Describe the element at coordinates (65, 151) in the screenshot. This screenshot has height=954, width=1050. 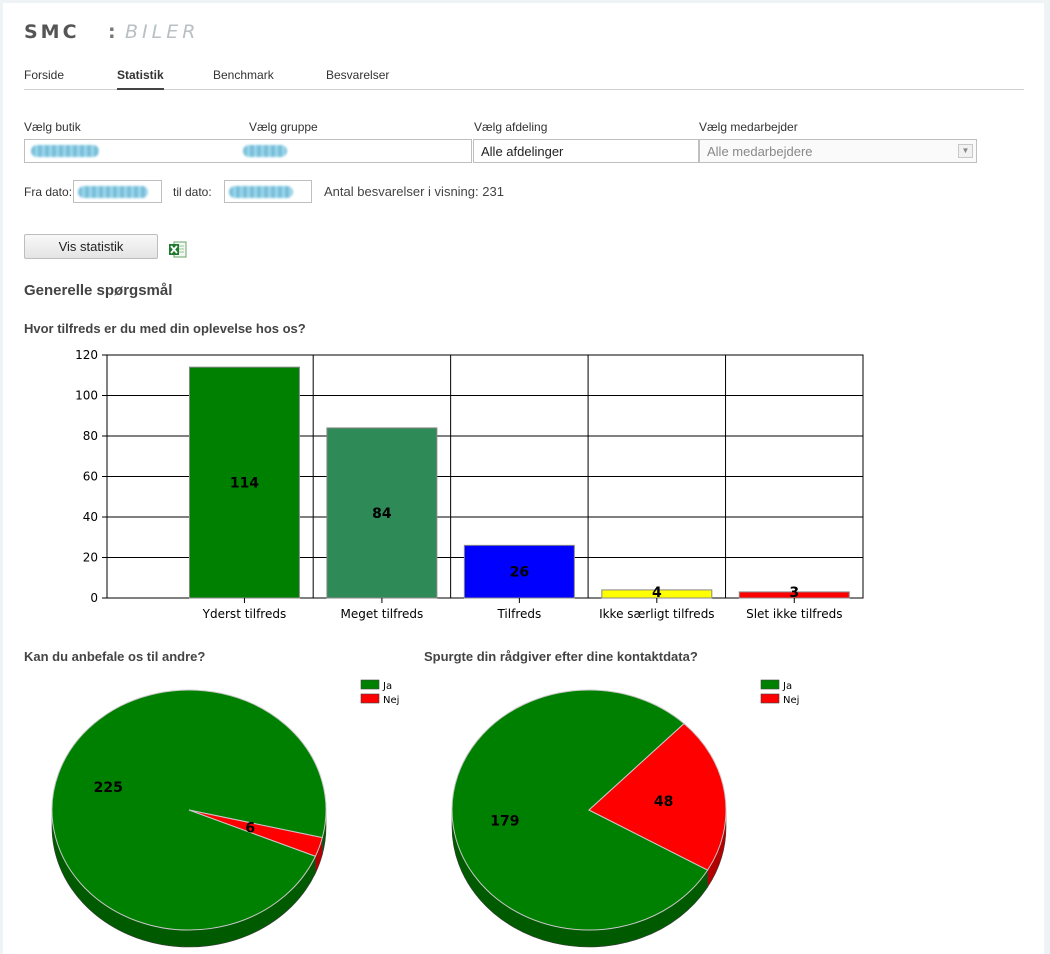
I see `redacted-butik` at that location.